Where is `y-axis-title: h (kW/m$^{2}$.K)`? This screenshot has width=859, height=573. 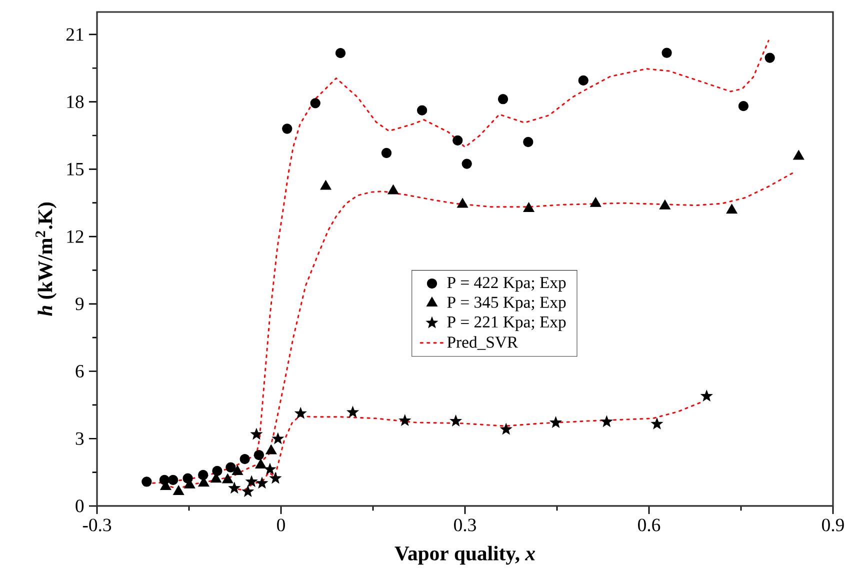 y-axis-title: h (kW/m$^{2}$.K) is located at coordinates (46, 259).